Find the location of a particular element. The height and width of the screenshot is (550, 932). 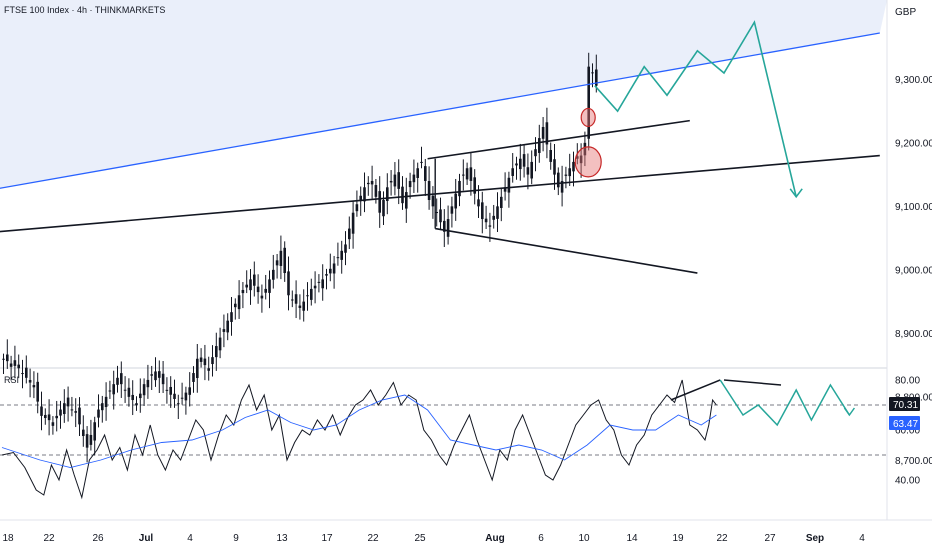

time-tick-label: 19 is located at coordinates (678, 538).